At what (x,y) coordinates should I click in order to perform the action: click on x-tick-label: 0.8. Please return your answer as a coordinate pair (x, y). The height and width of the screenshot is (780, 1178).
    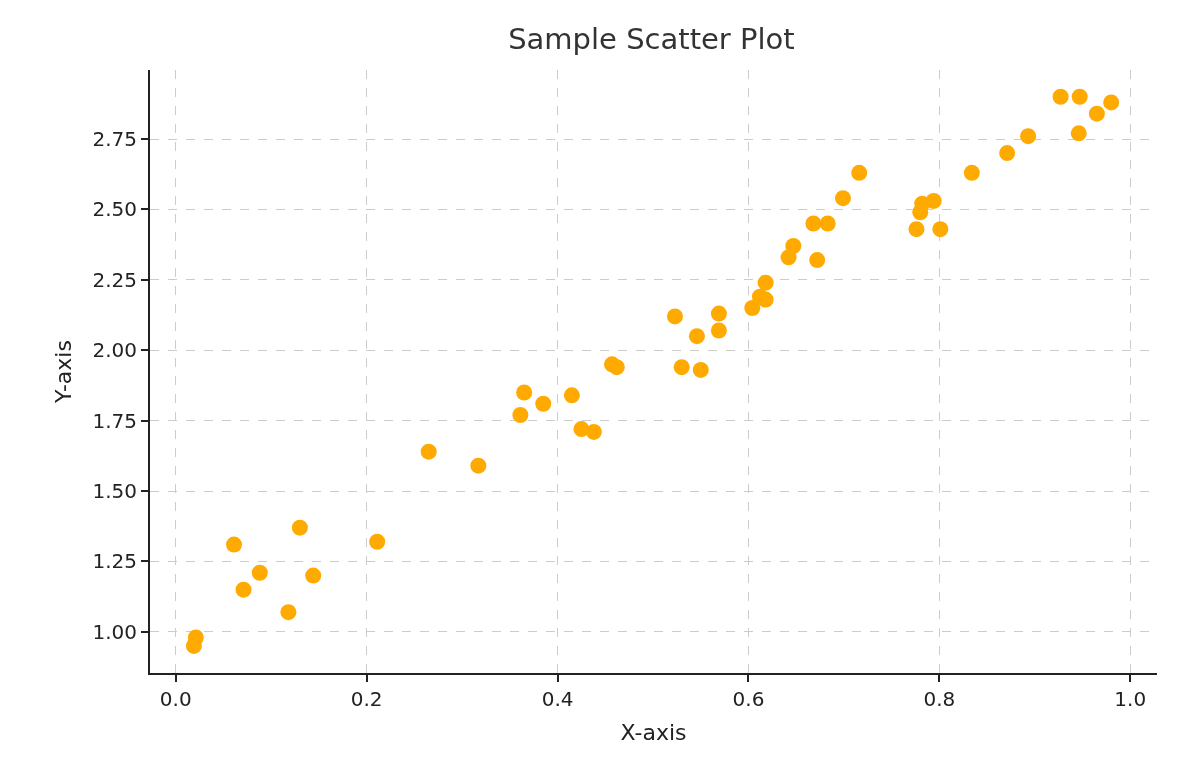
    Looking at the image, I should click on (939, 699).